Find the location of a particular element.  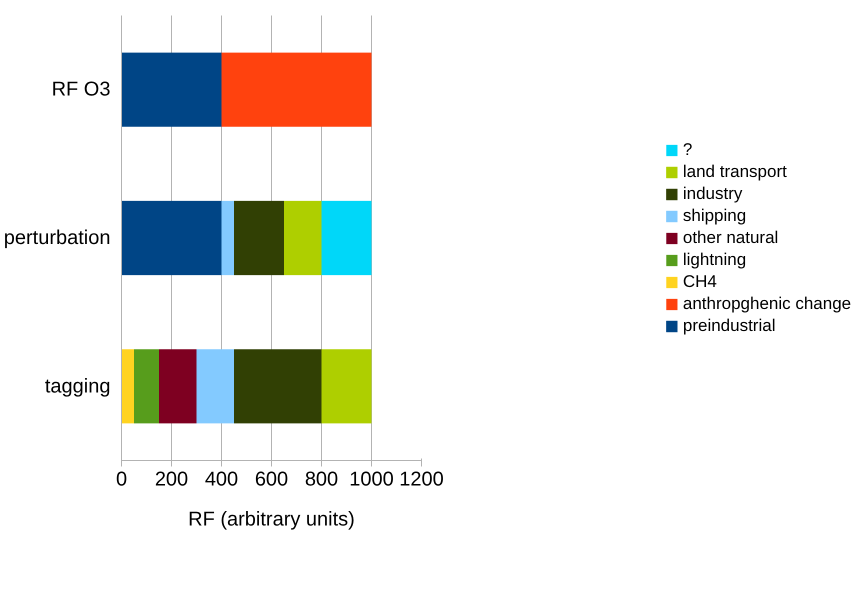

y-tick-label: RF O3 is located at coordinates (81, 89).